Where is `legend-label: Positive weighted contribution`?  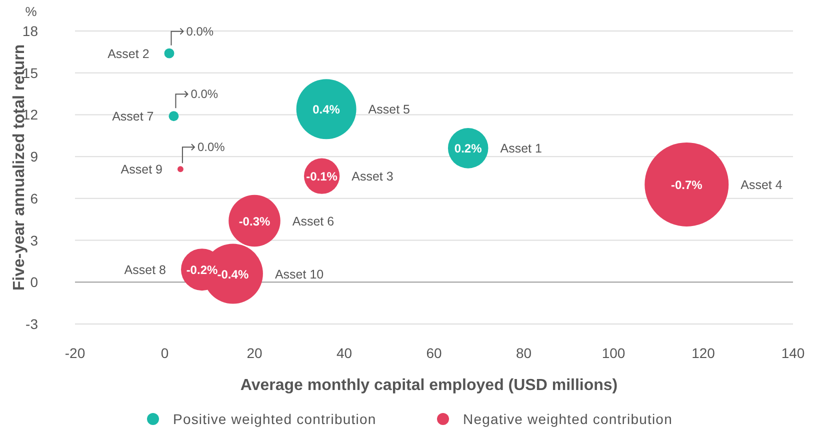 legend-label: Positive weighted contribution is located at coordinates (274, 419).